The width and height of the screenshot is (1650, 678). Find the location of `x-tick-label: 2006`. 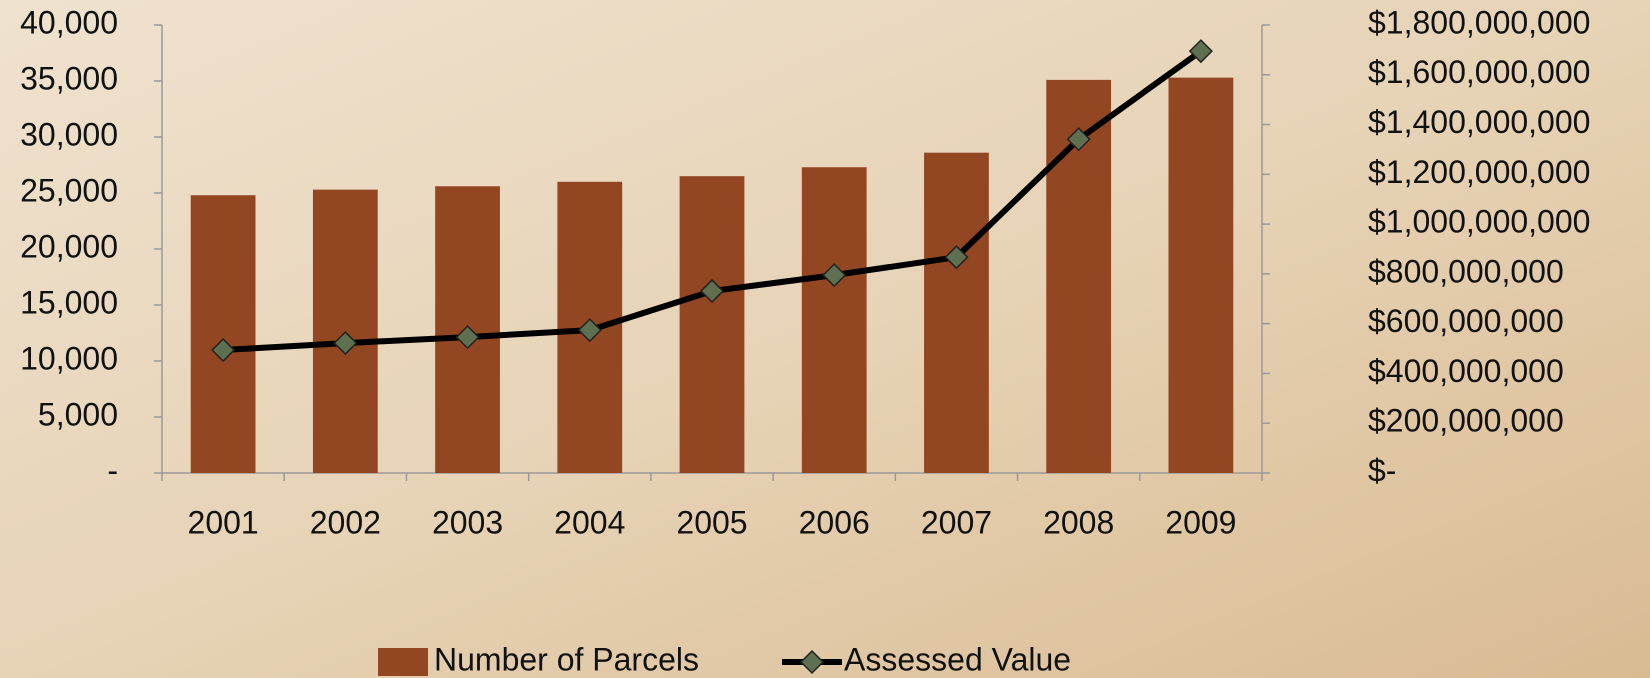

x-tick-label: 2006 is located at coordinates (834, 522).